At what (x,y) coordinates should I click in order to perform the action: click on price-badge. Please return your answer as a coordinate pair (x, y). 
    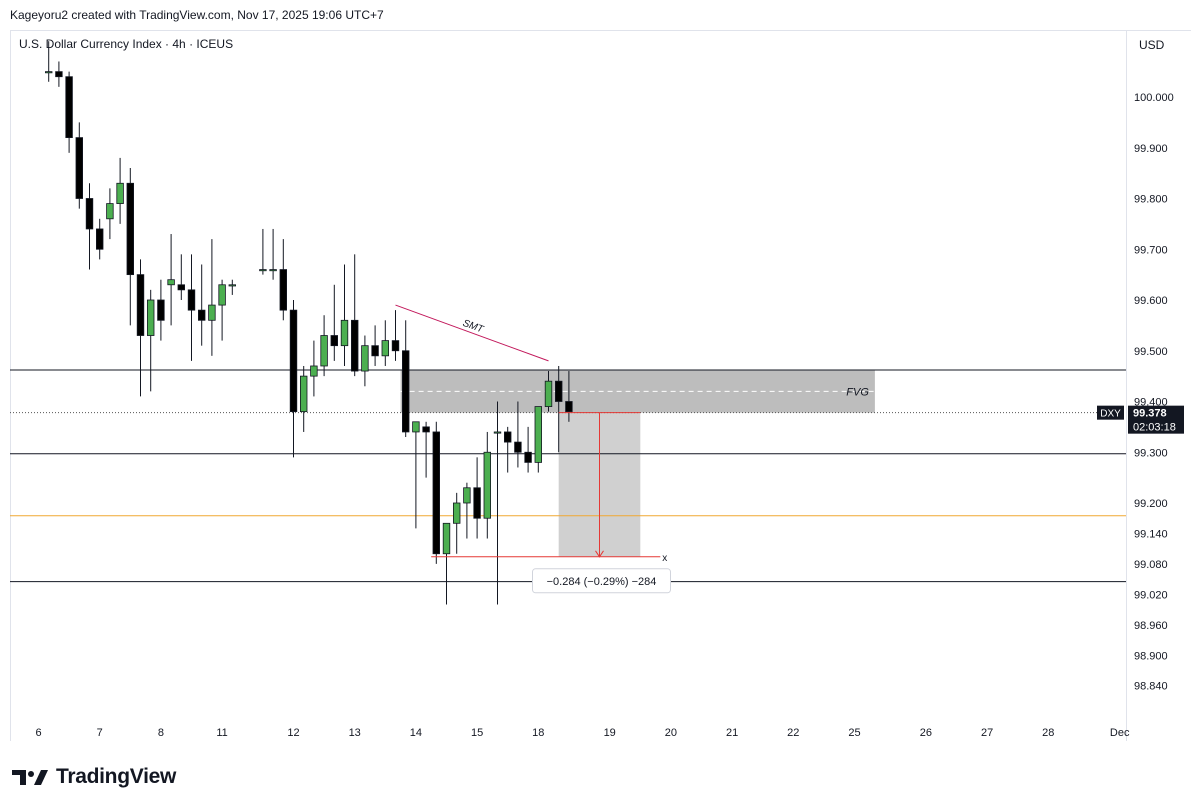
    Looking at the image, I should click on (1156, 419).